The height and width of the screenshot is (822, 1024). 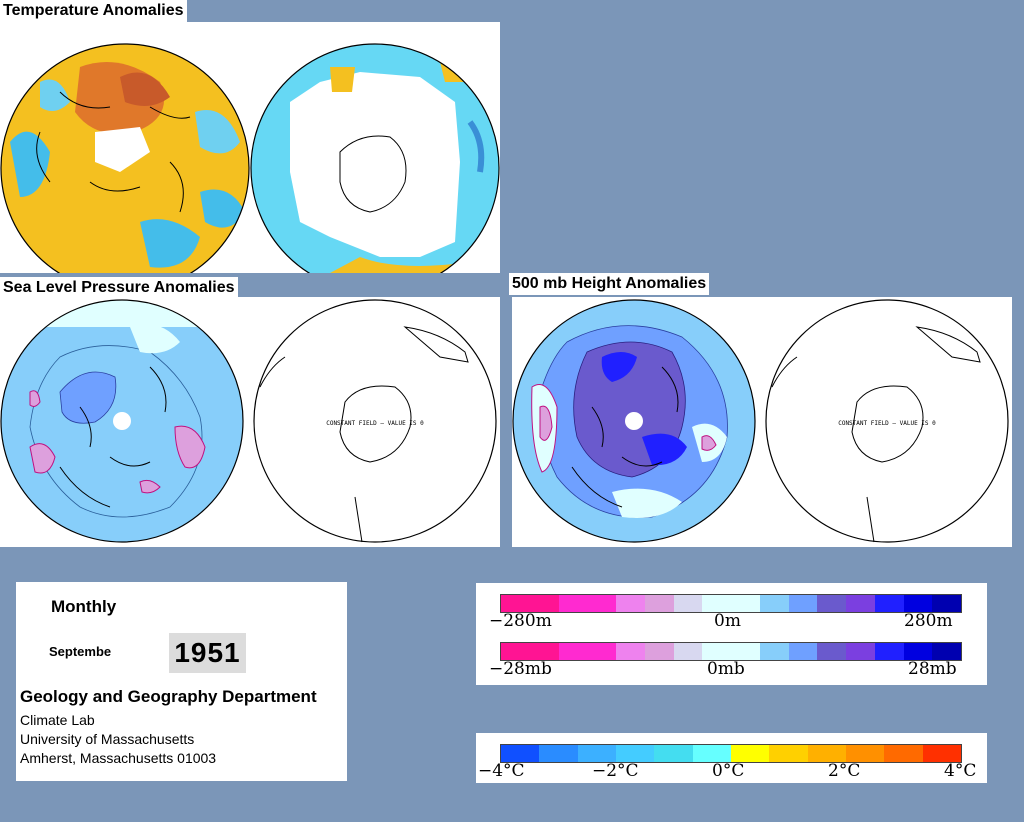 What do you see at coordinates (93, 11) in the screenshot?
I see `temperature-title: Temperature Anomalies` at bounding box center [93, 11].